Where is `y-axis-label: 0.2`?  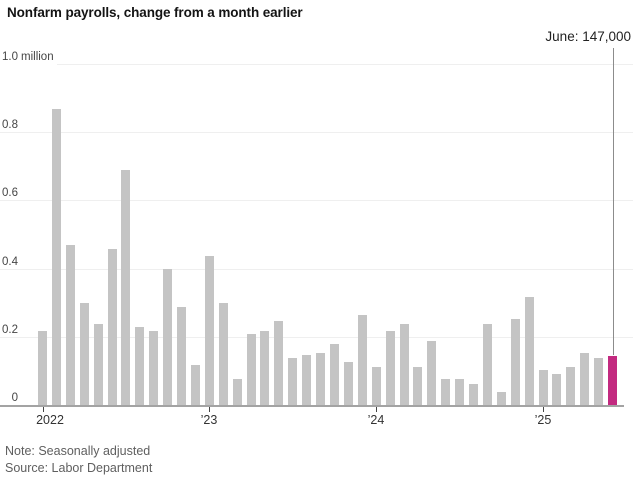 y-axis-label: 0.2 is located at coordinates (10, 330).